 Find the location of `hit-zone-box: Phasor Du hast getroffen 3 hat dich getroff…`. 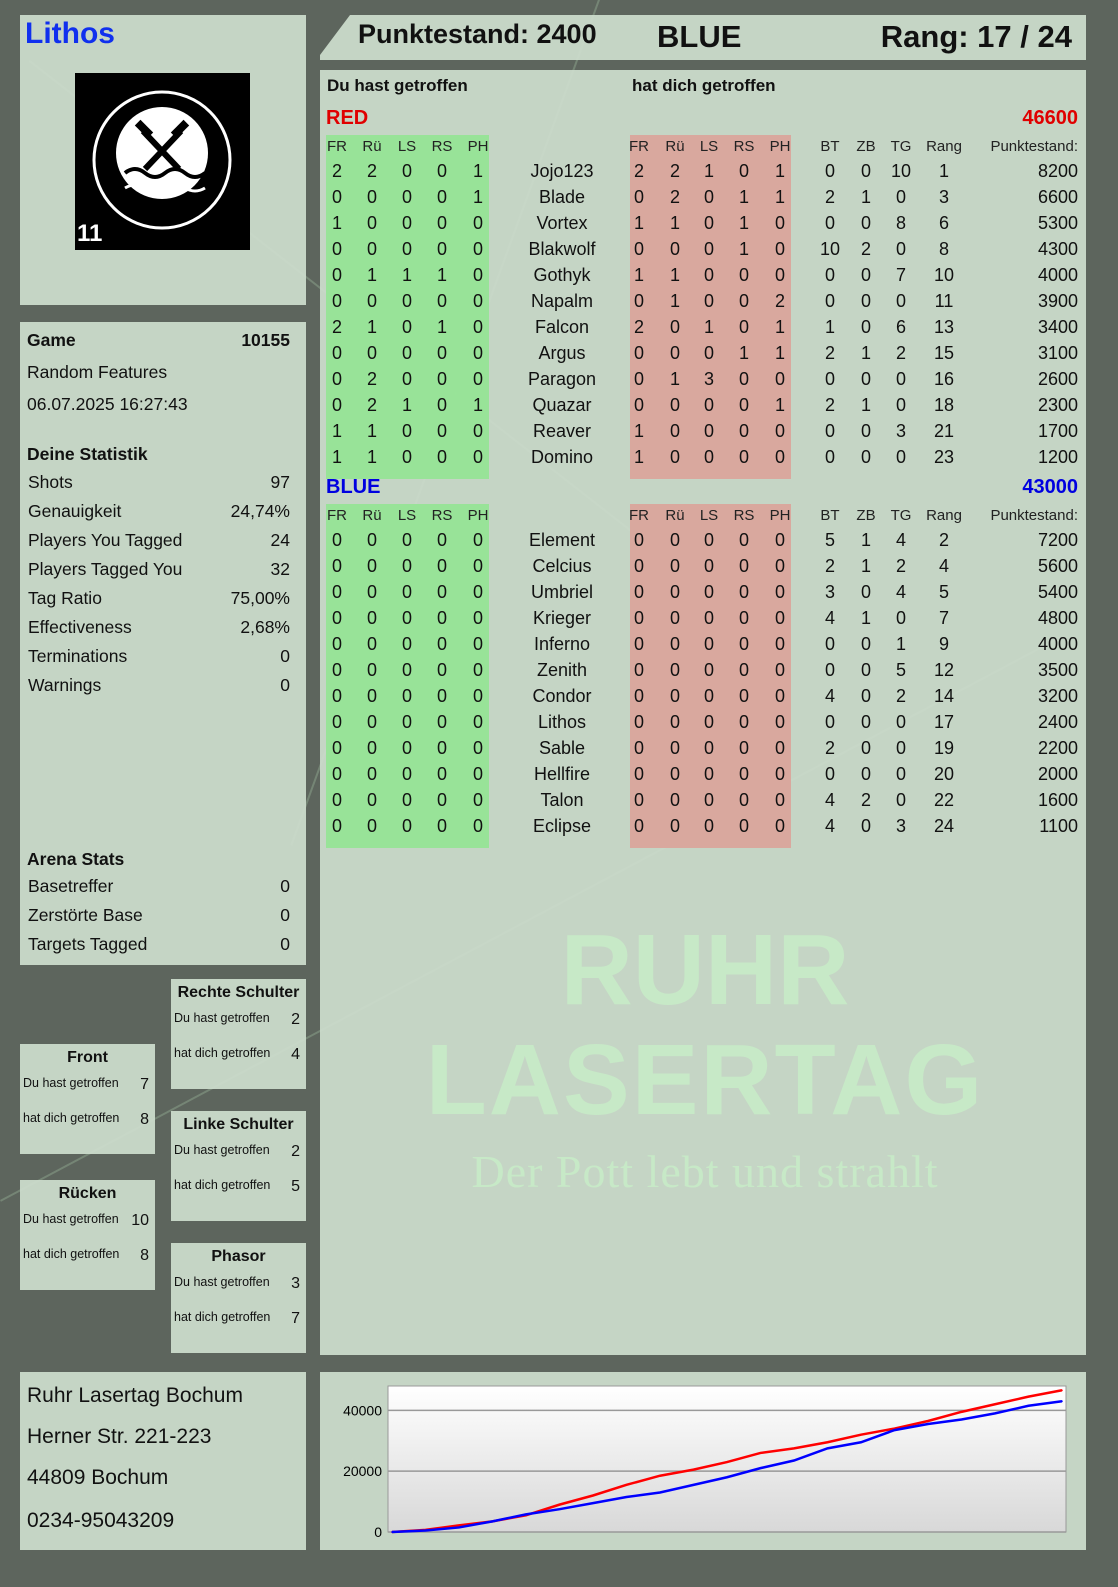

hit-zone-box: Phasor Du hast getroffen 3 hat dich getroff… is located at coordinates (238, 1298).